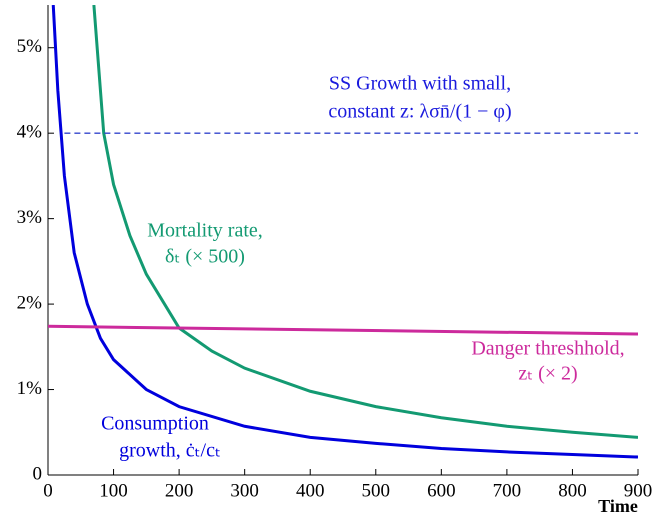  What do you see at coordinates (205, 257) in the screenshot?
I see `annotation-line: δₜ (× 500)` at bounding box center [205, 257].